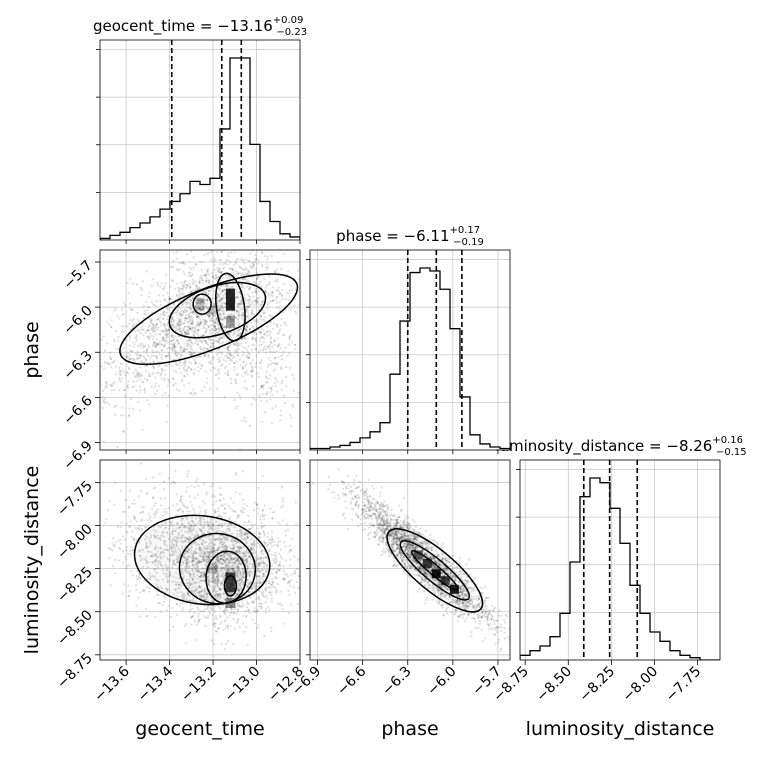 The height and width of the screenshot is (764, 760). Describe the element at coordinates (200, 304) in the screenshot. I see `density-cell` at that location.